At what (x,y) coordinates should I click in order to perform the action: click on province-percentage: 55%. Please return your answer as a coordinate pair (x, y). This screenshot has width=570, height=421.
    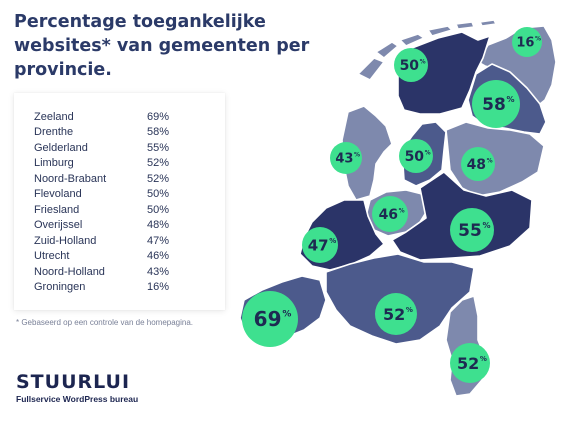
    Looking at the image, I should click on (158, 147).